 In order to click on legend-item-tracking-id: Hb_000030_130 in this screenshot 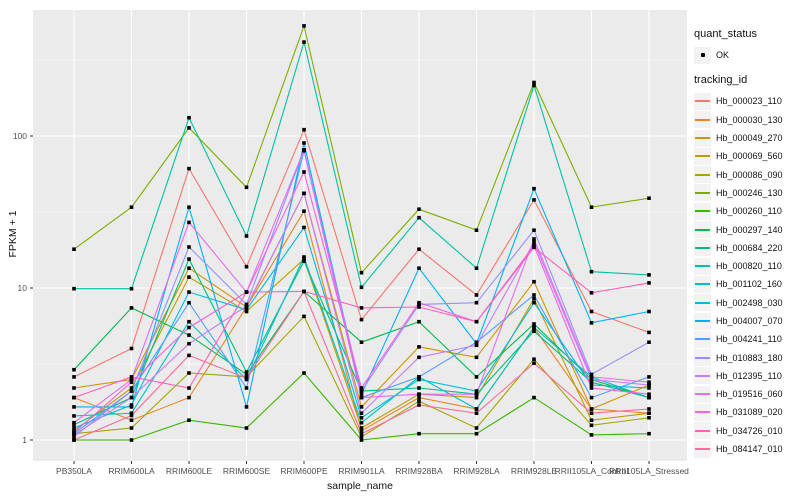, I will do `click(746, 120)`.